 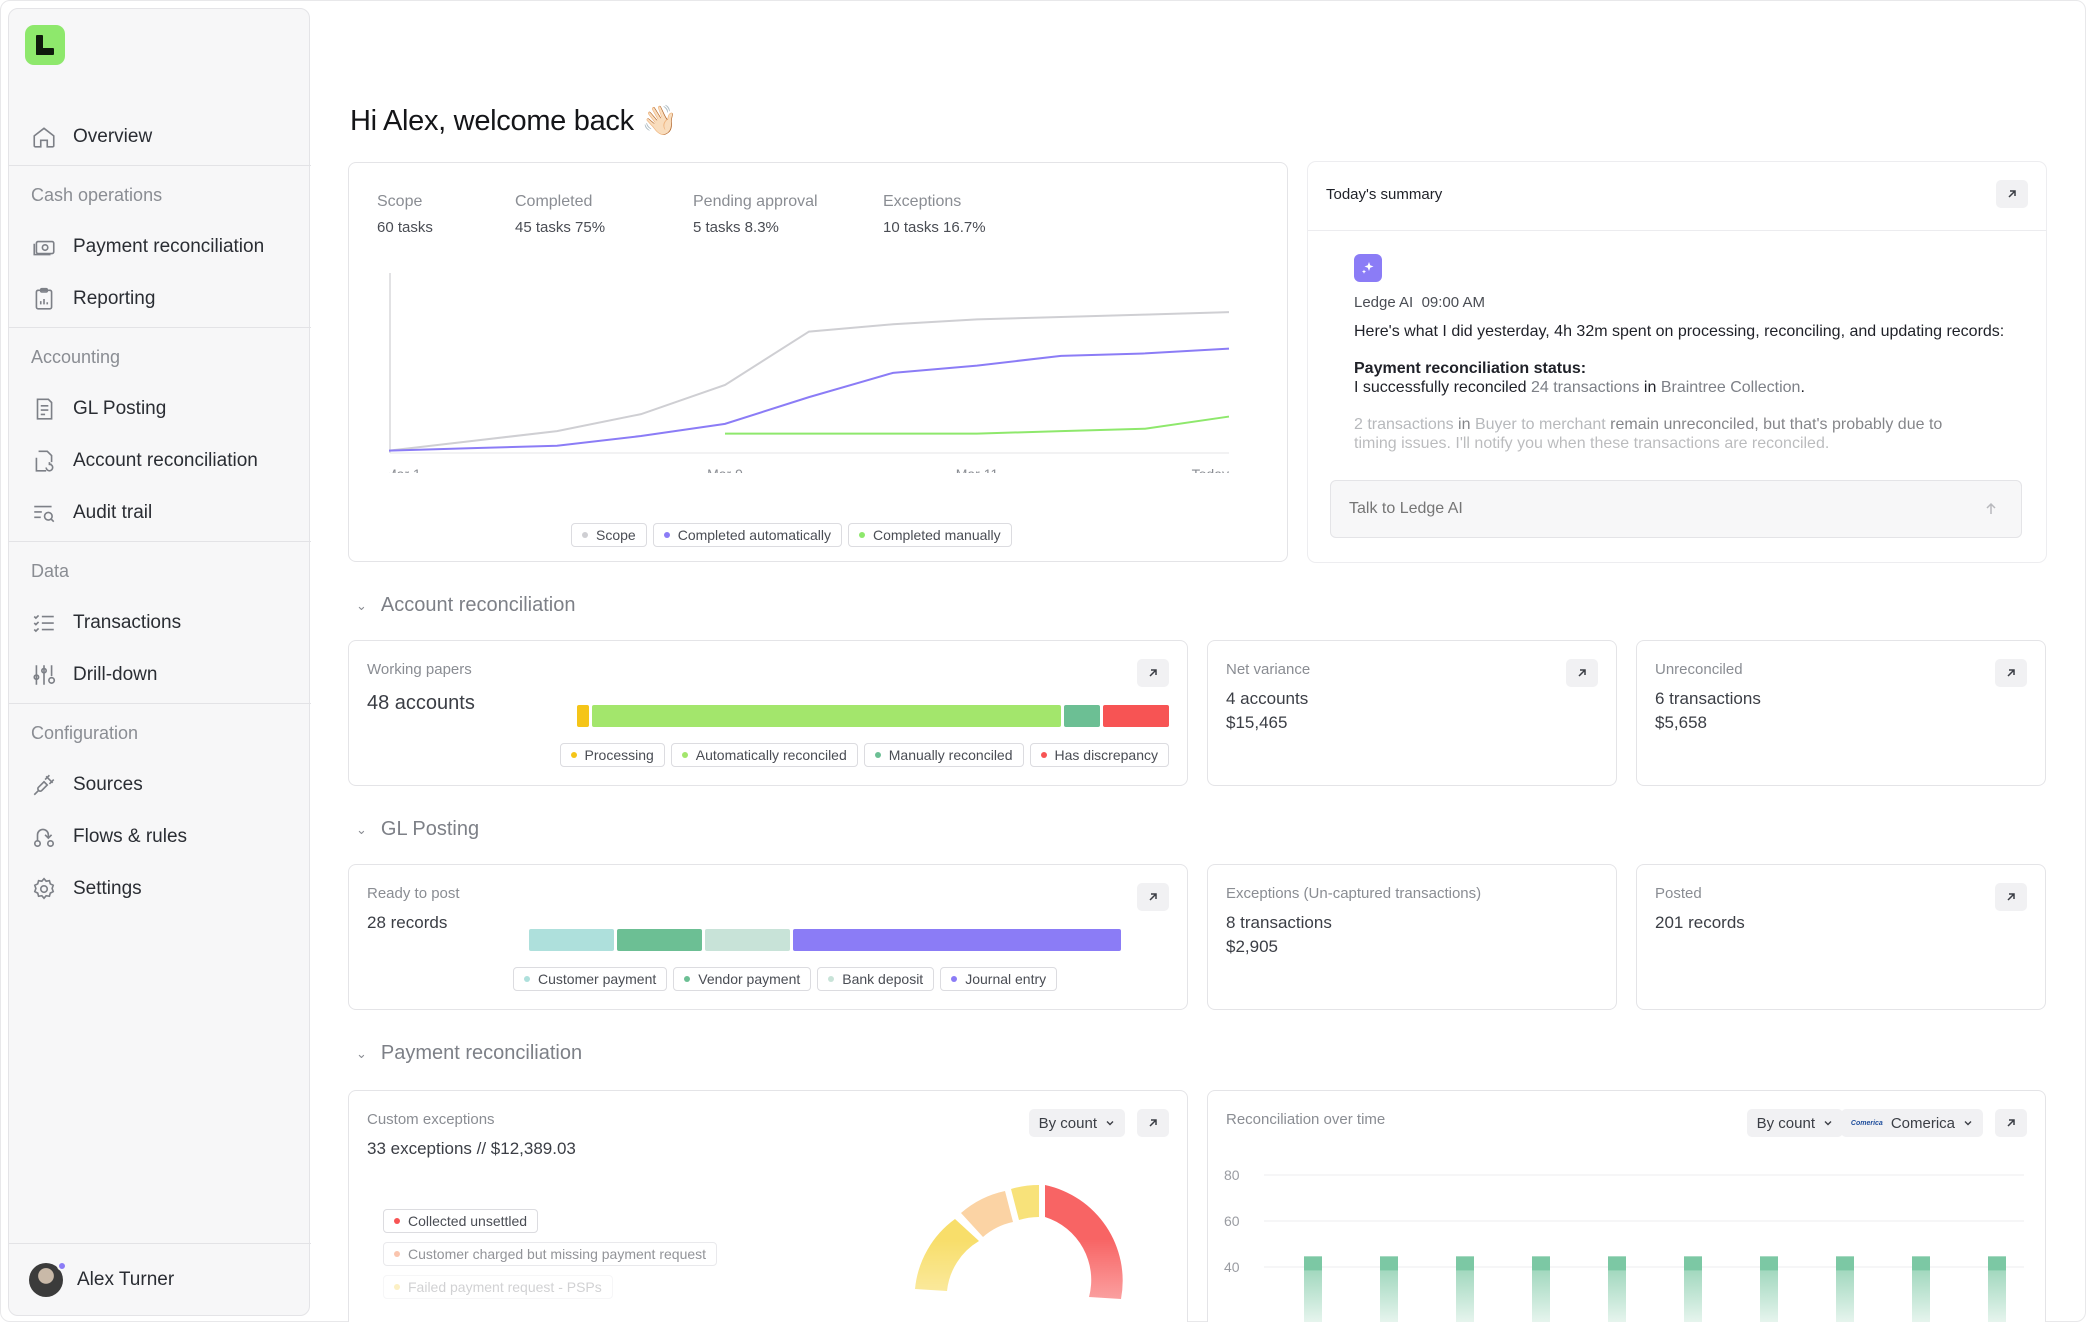 I want to click on plug-icon, so click(x=44, y=785).